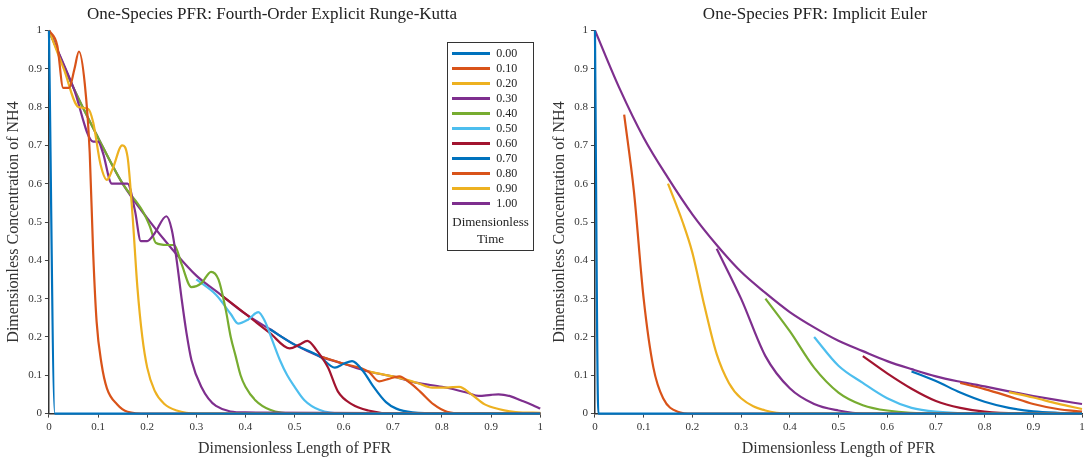 The height and width of the screenshot is (462, 1092). What do you see at coordinates (507, 54) in the screenshot?
I see `legend-label: 0.00` at bounding box center [507, 54].